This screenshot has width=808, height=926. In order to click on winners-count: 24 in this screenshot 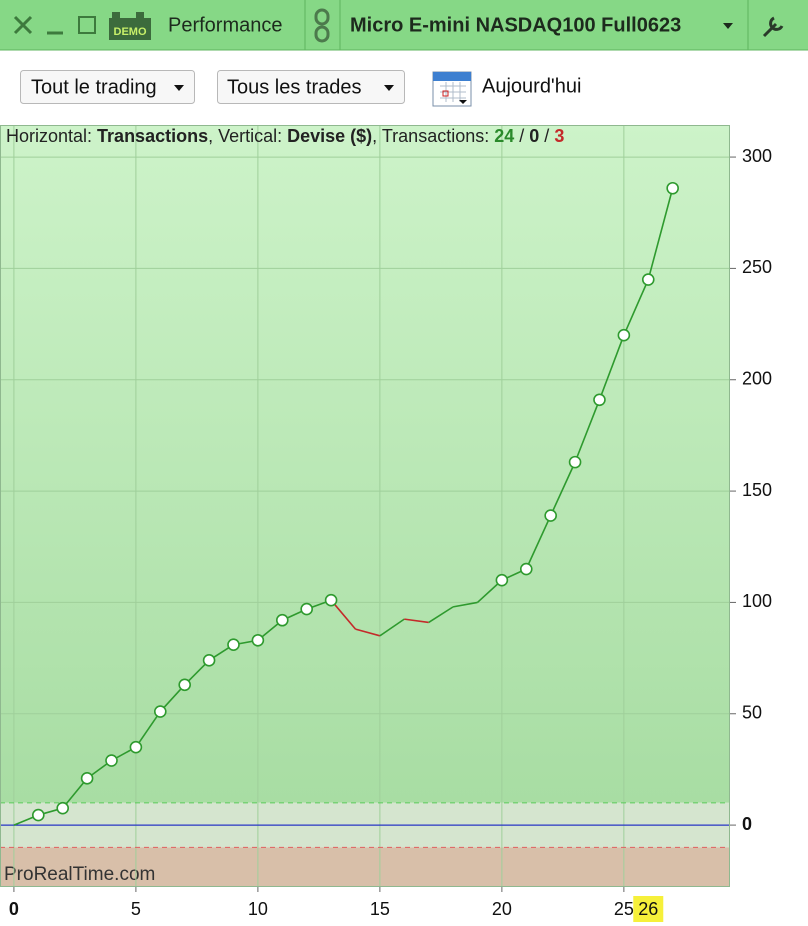, I will do `click(504, 136)`.